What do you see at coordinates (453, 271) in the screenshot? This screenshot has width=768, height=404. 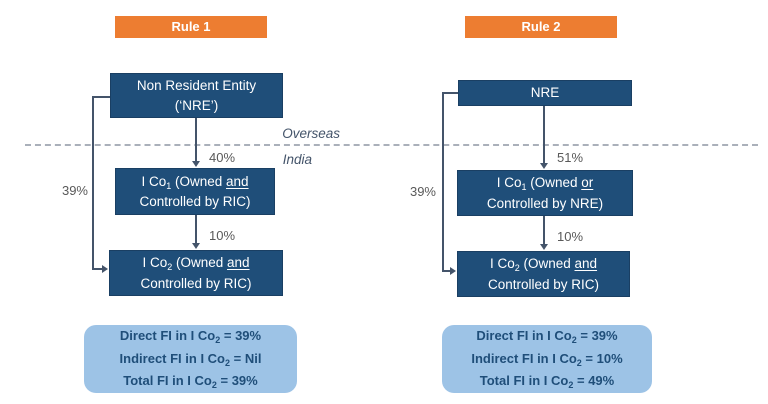 I see `rule2-side-arrowhead-icon` at bounding box center [453, 271].